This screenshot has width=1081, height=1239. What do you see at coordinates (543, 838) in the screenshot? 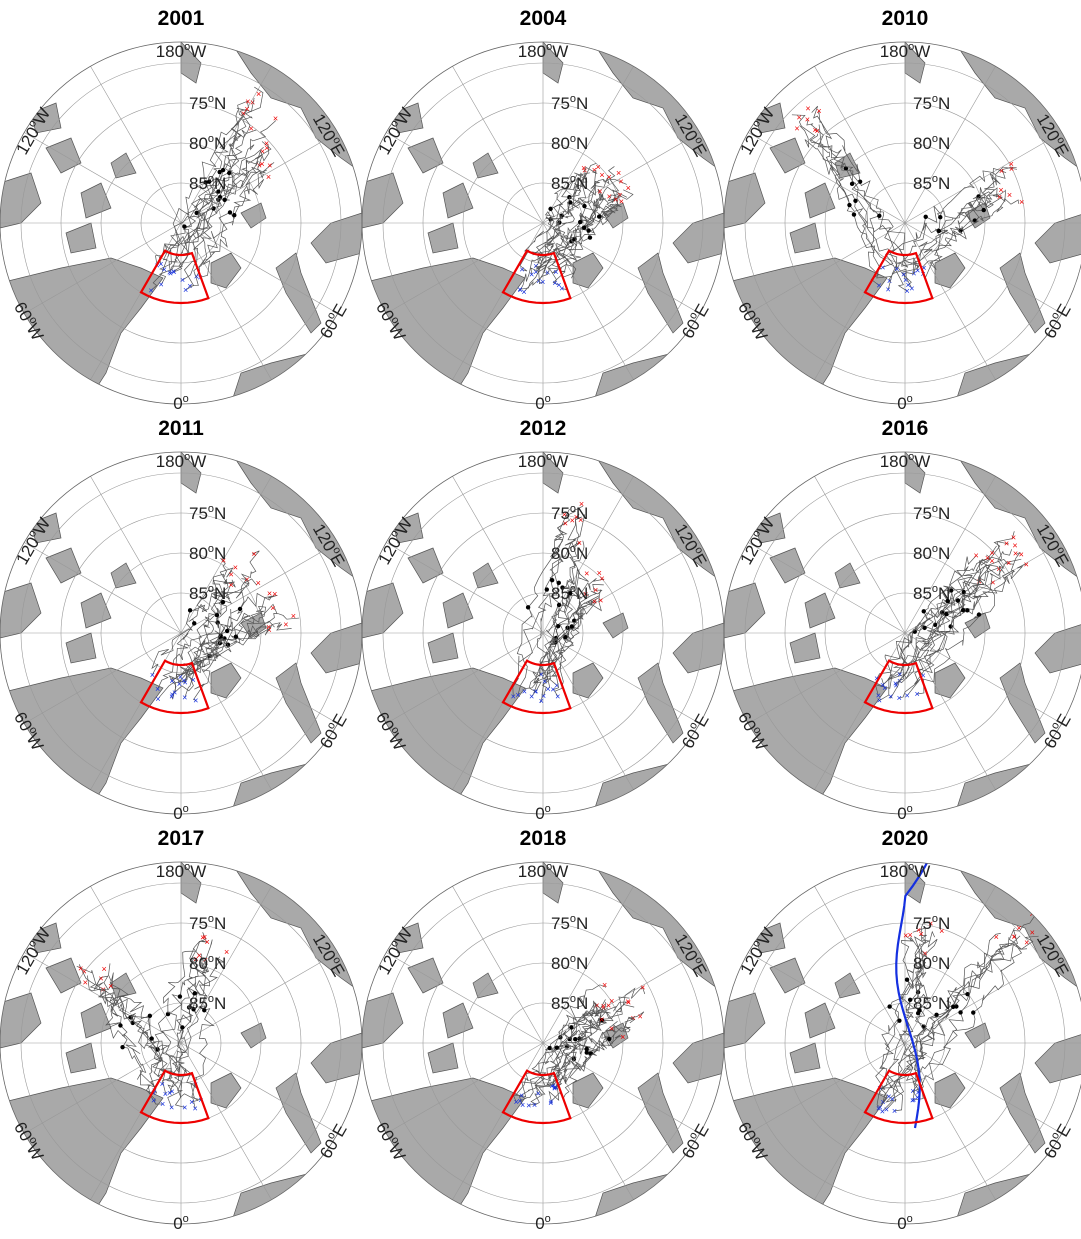
I see `panel-title: 2018` at bounding box center [543, 838].